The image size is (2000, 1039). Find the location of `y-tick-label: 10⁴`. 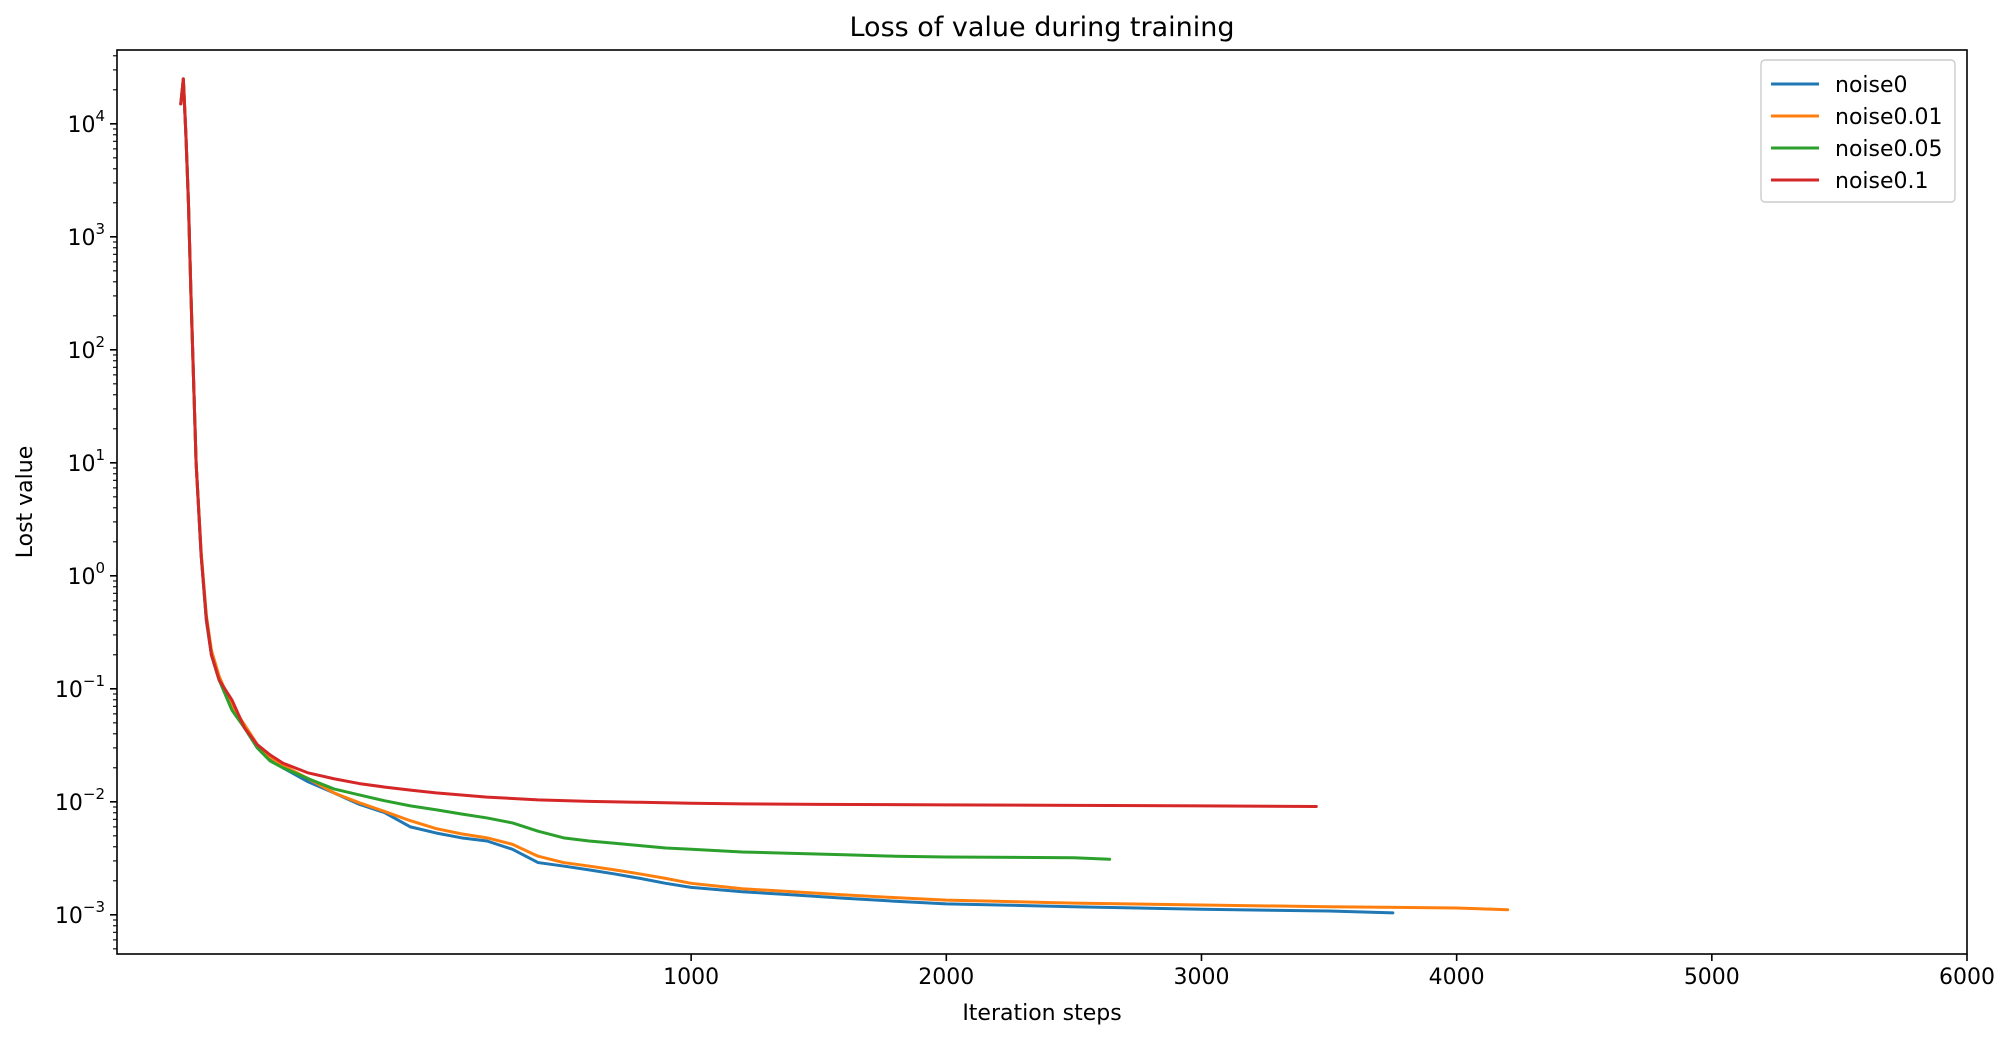

y-tick-label: 10⁴ is located at coordinates (86, 122).